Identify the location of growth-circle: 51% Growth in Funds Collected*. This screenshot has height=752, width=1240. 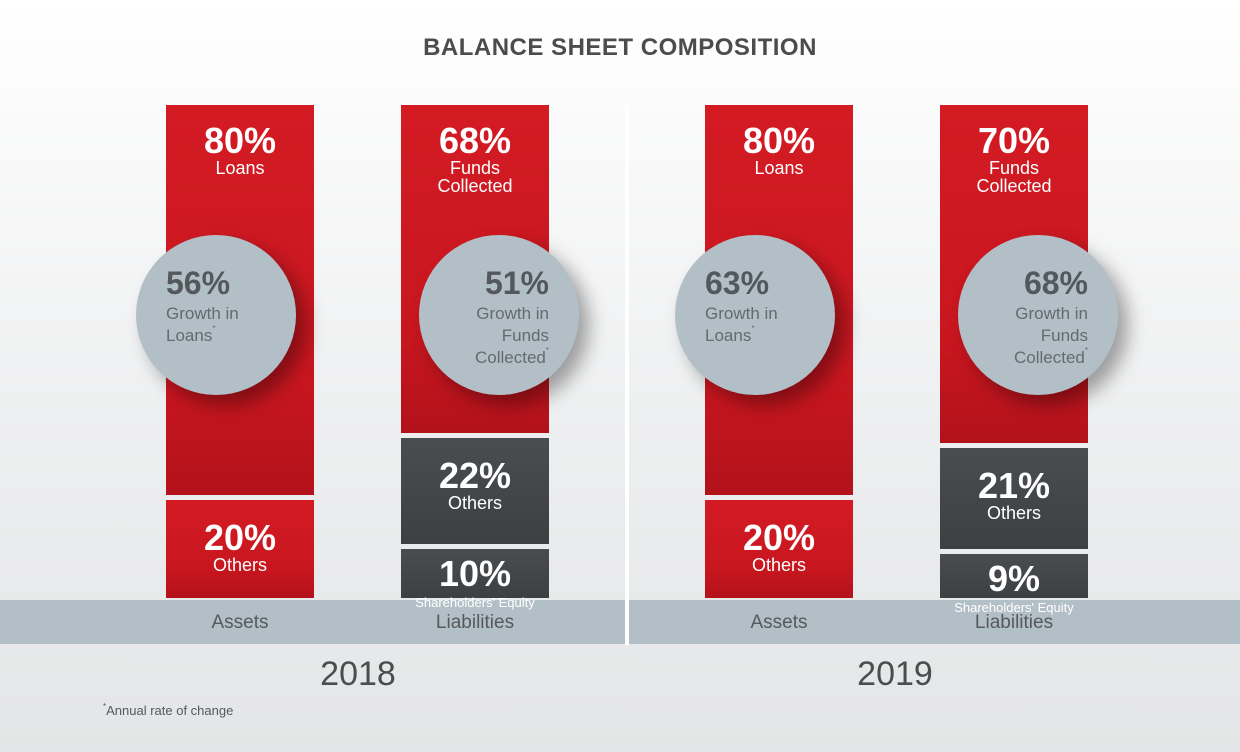
(499, 315).